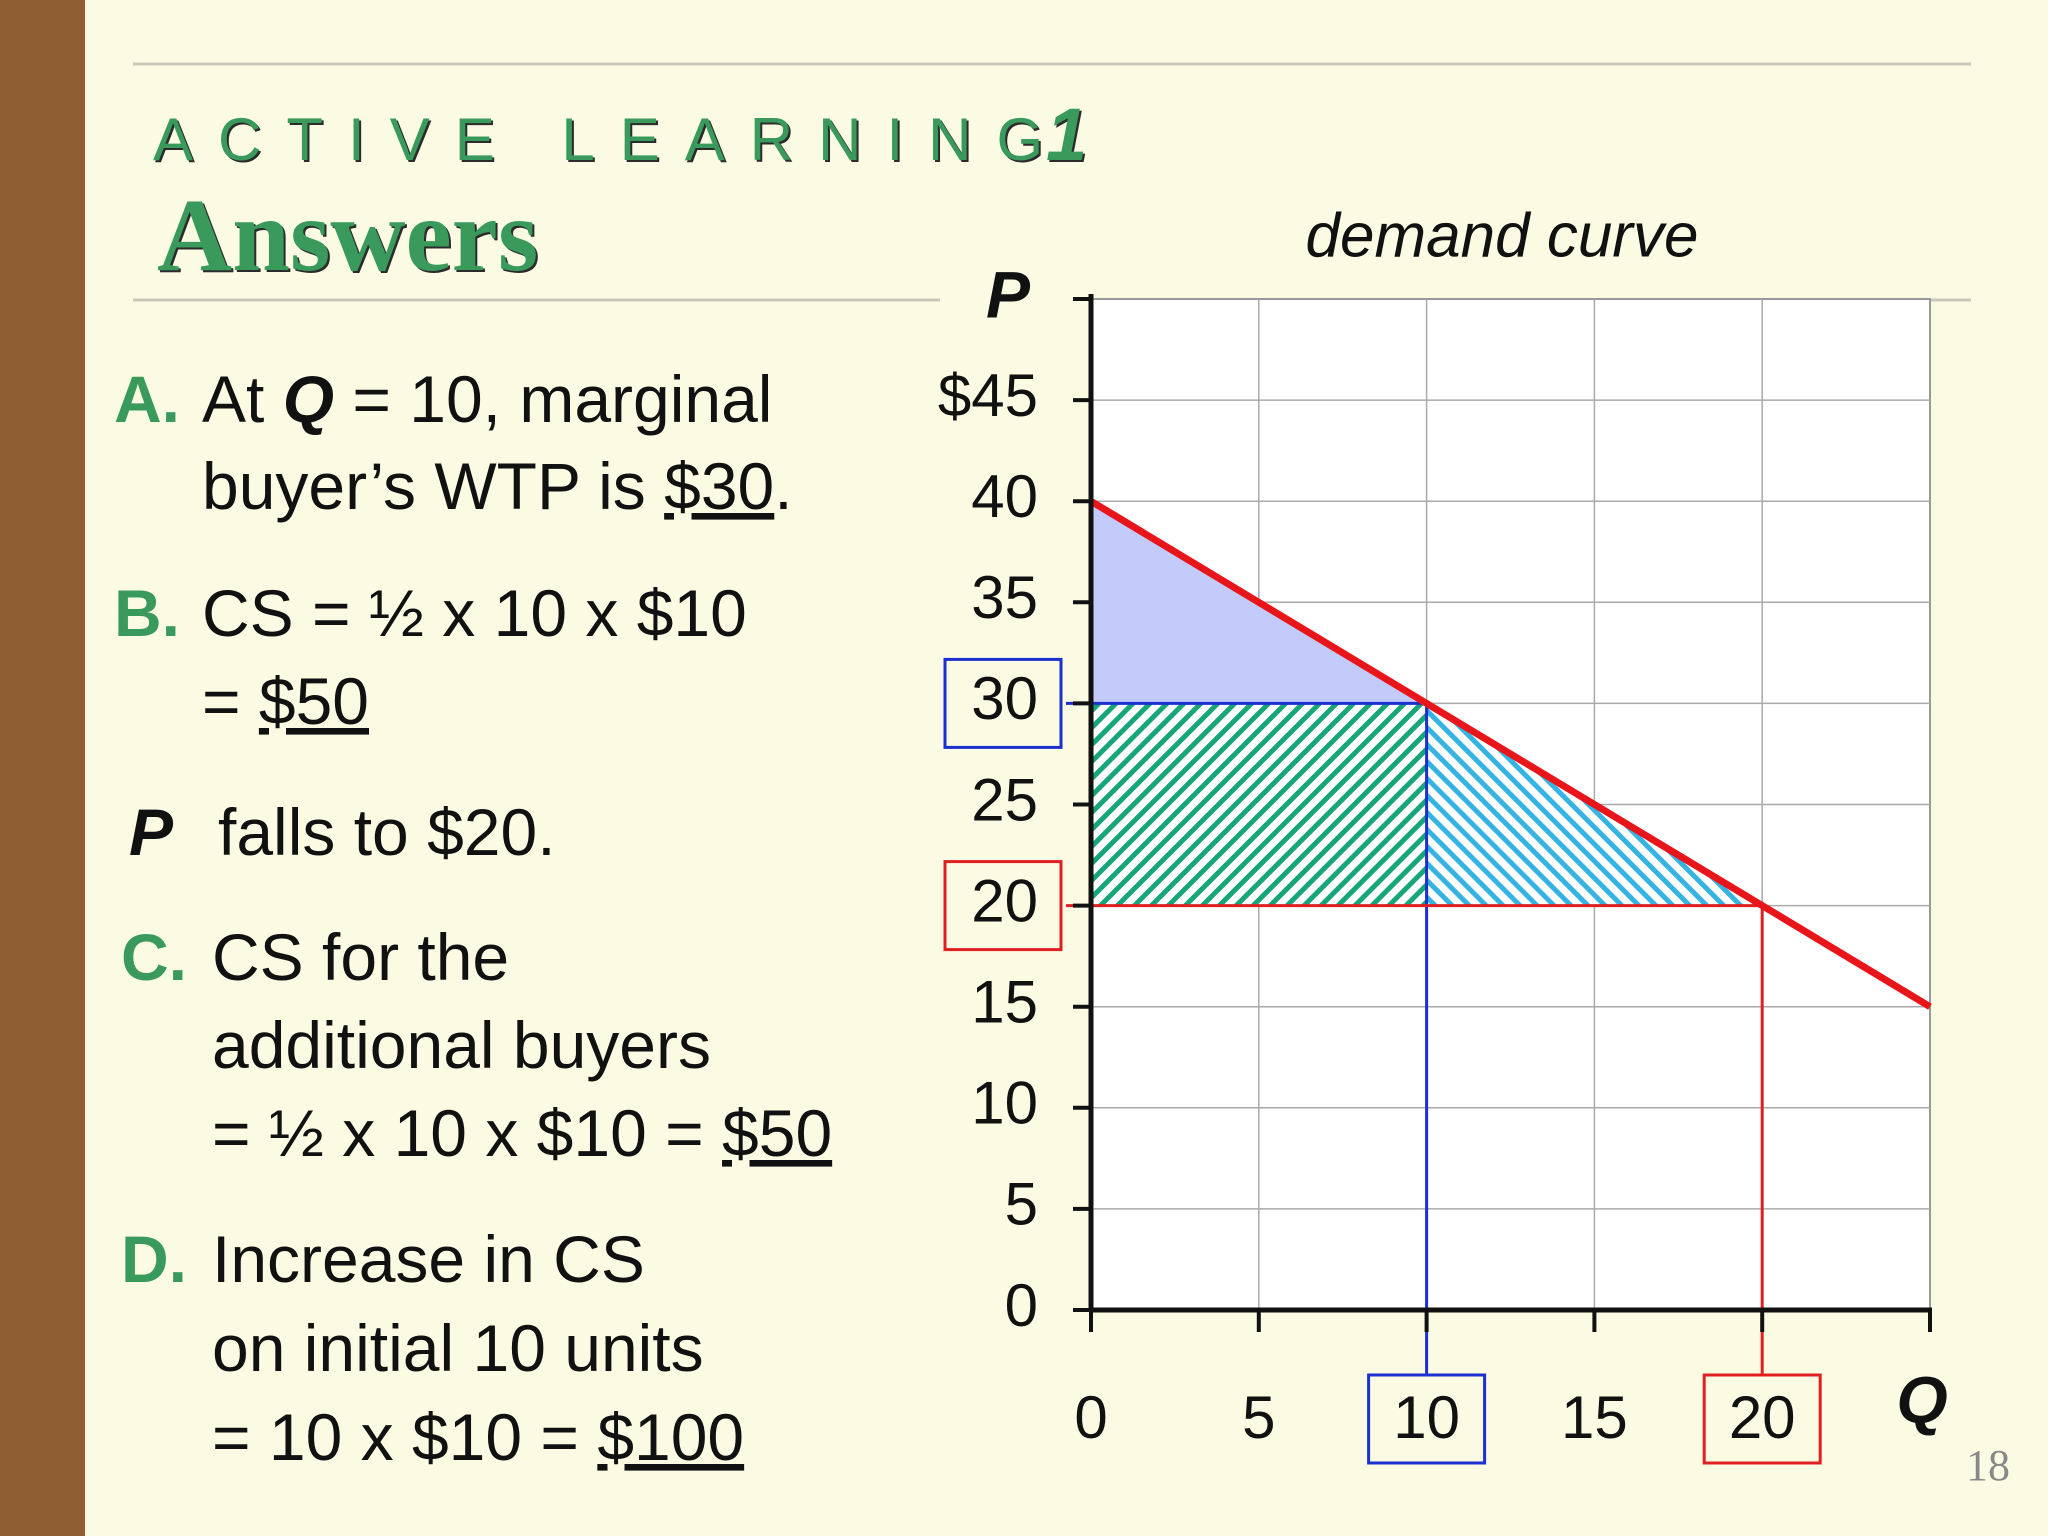 The width and height of the screenshot is (2048, 1536). What do you see at coordinates (1258, 1417) in the screenshot?
I see `x-tick-label: 5` at bounding box center [1258, 1417].